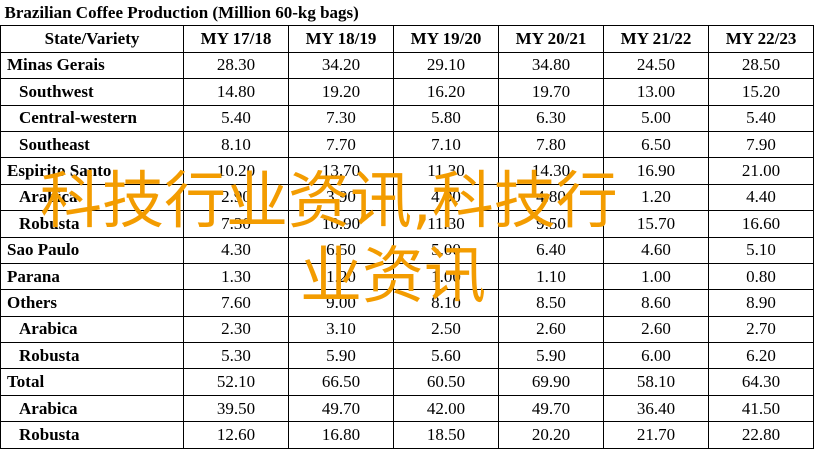 The width and height of the screenshot is (814, 449). I want to click on value-cell: 7.70, so click(341, 144).